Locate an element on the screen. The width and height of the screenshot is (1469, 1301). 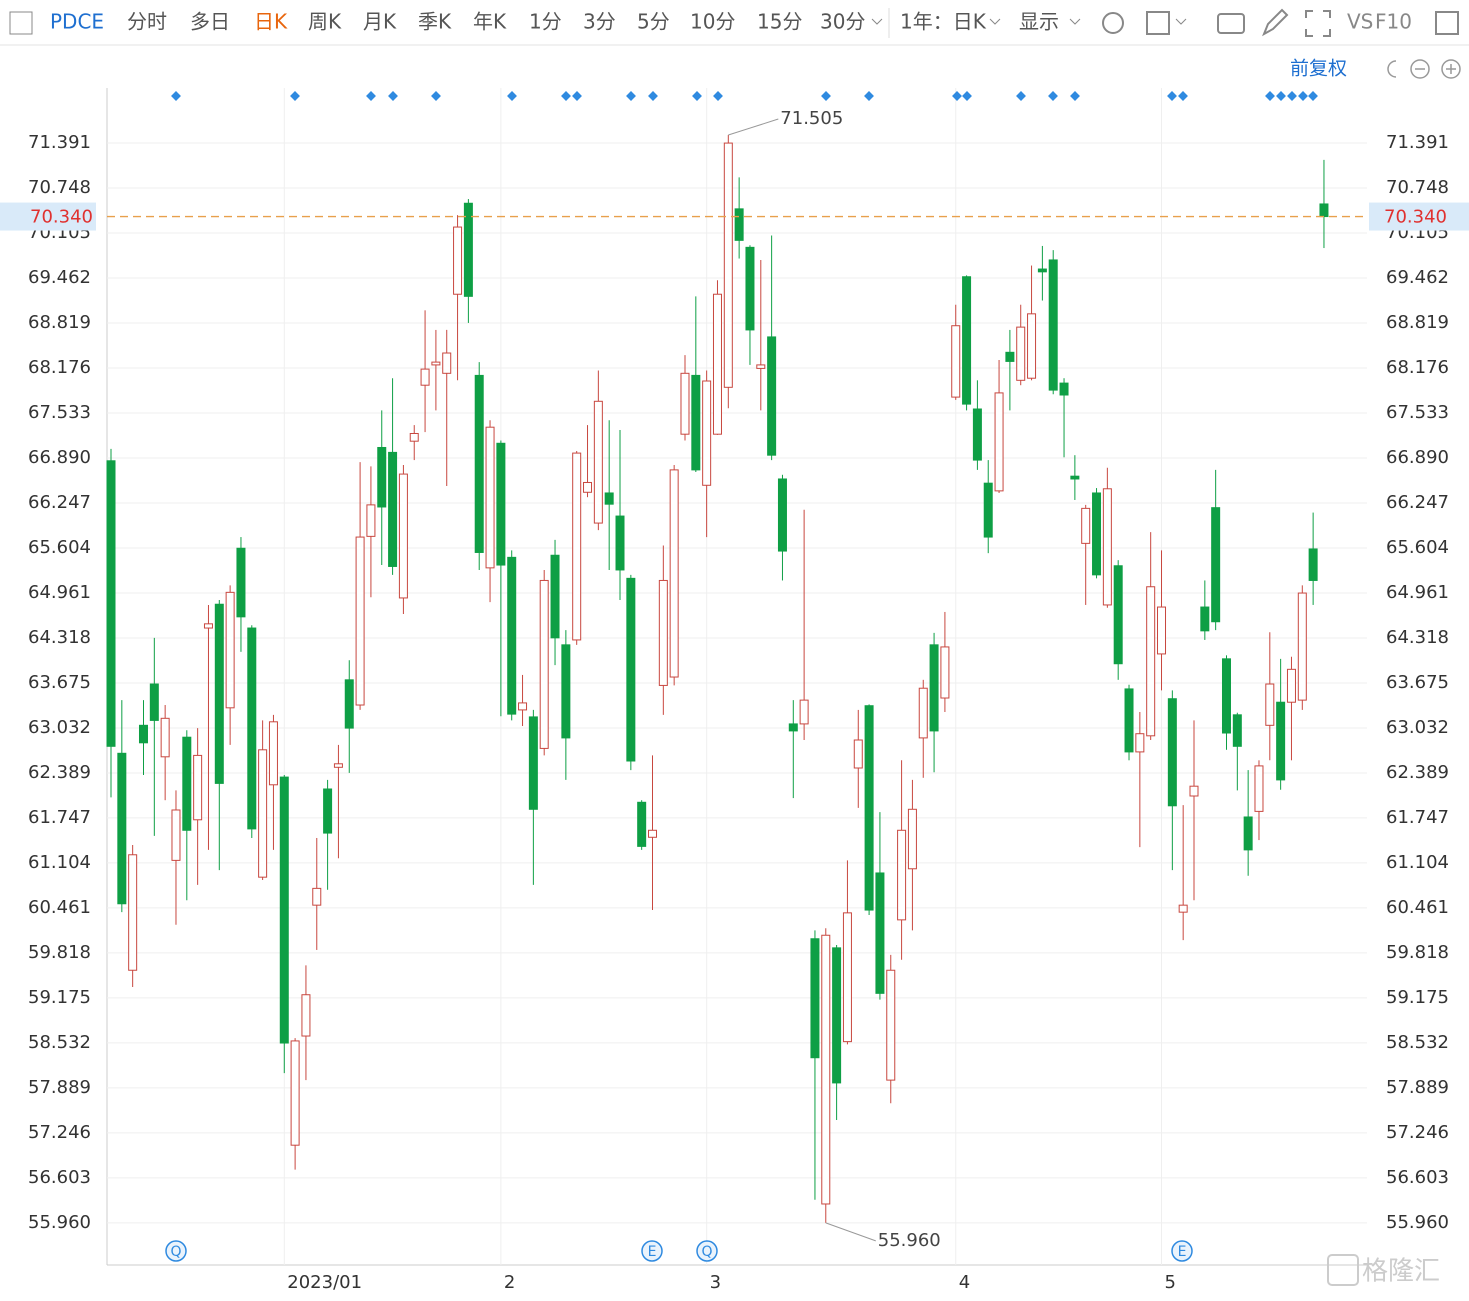
y-tick-label-right: 63.032 is located at coordinates (1417, 727).